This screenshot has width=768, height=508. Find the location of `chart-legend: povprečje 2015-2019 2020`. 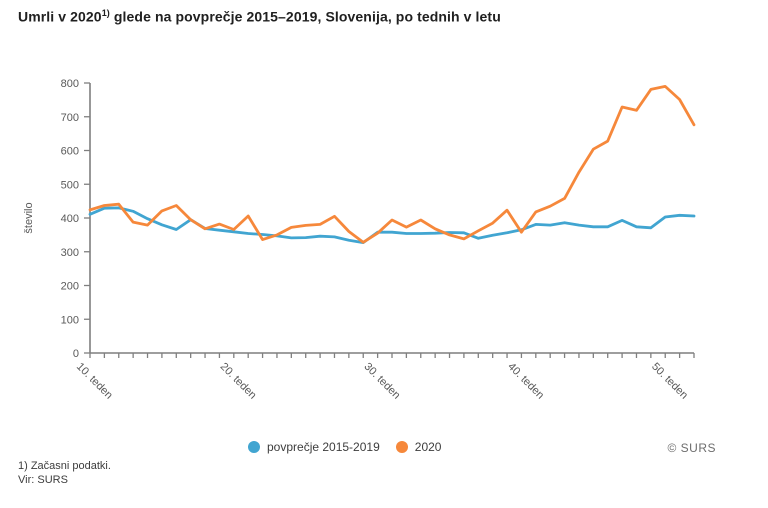

chart-legend: povprečje 2015-2019 2020 is located at coordinates (344, 447).